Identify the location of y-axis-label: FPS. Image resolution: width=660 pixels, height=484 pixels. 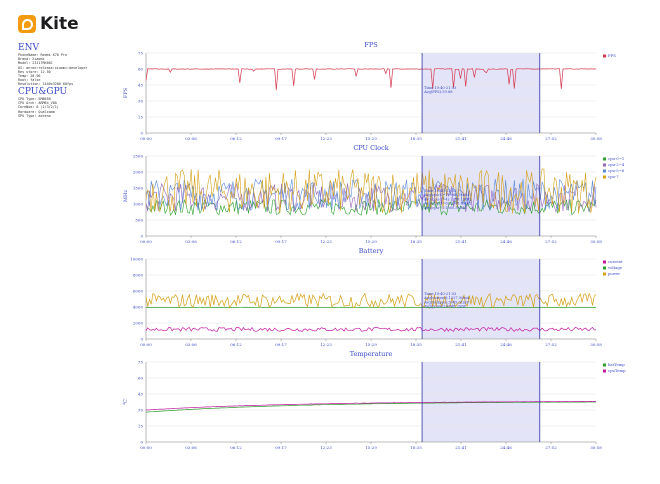
(126, 92).